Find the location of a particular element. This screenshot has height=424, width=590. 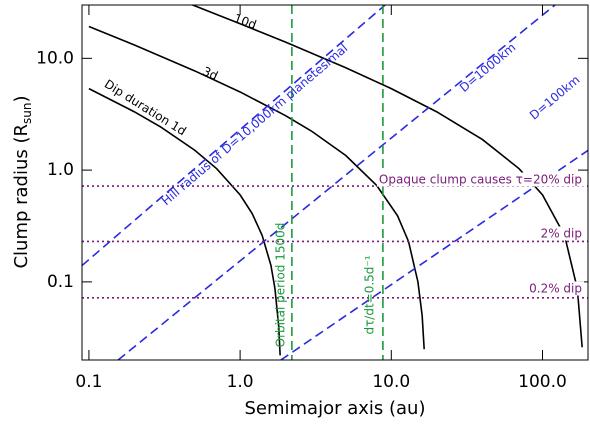

annotation: 2% dip is located at coordinates (561, 234).